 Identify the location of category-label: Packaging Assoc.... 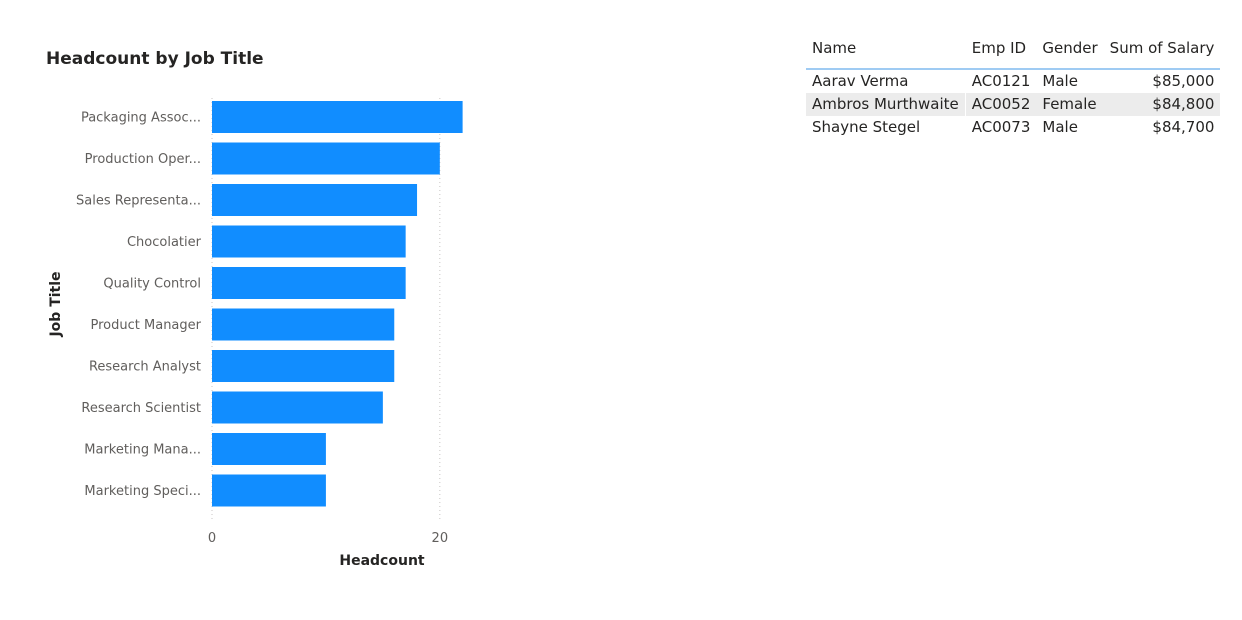
(141, 118).